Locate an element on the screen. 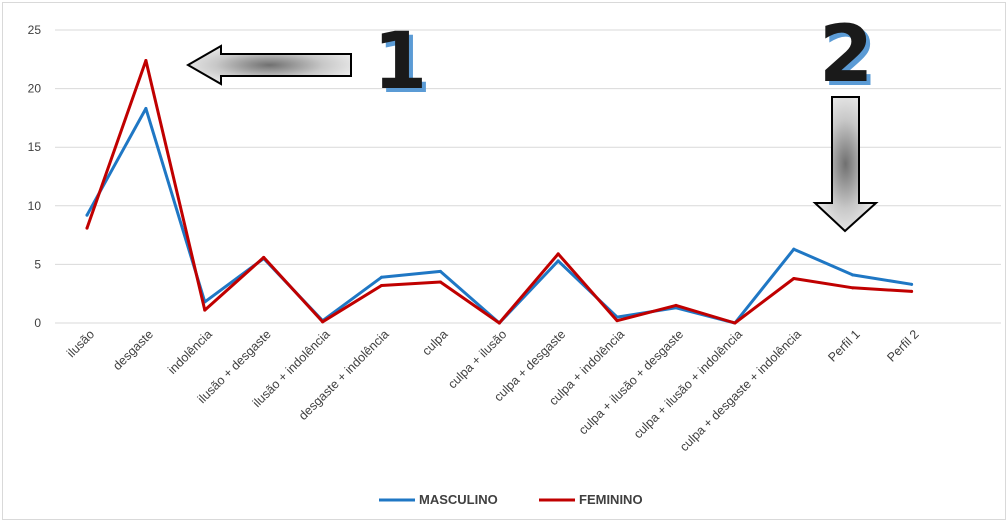 This screenshot has width=1008, height=522. x-tick-label: desgaste is located at coordinates (133, 350).